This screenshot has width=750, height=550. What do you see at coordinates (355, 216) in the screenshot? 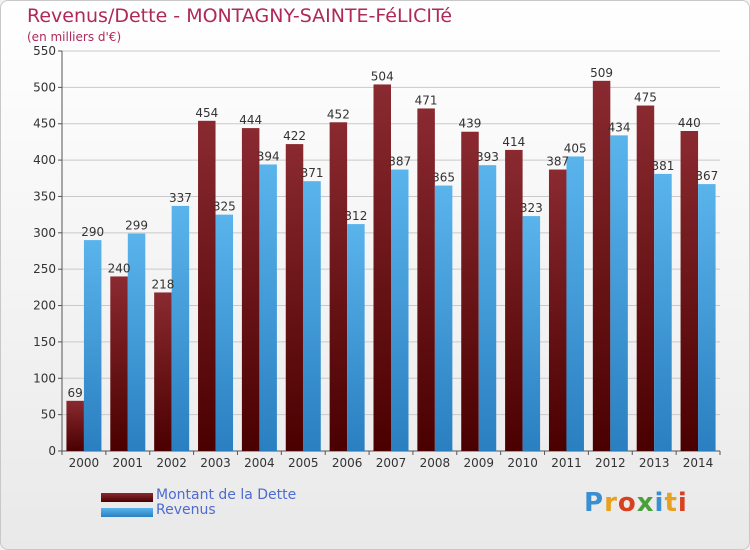
I see `data-label-revenus: 312` at bounding box center [355, 216].